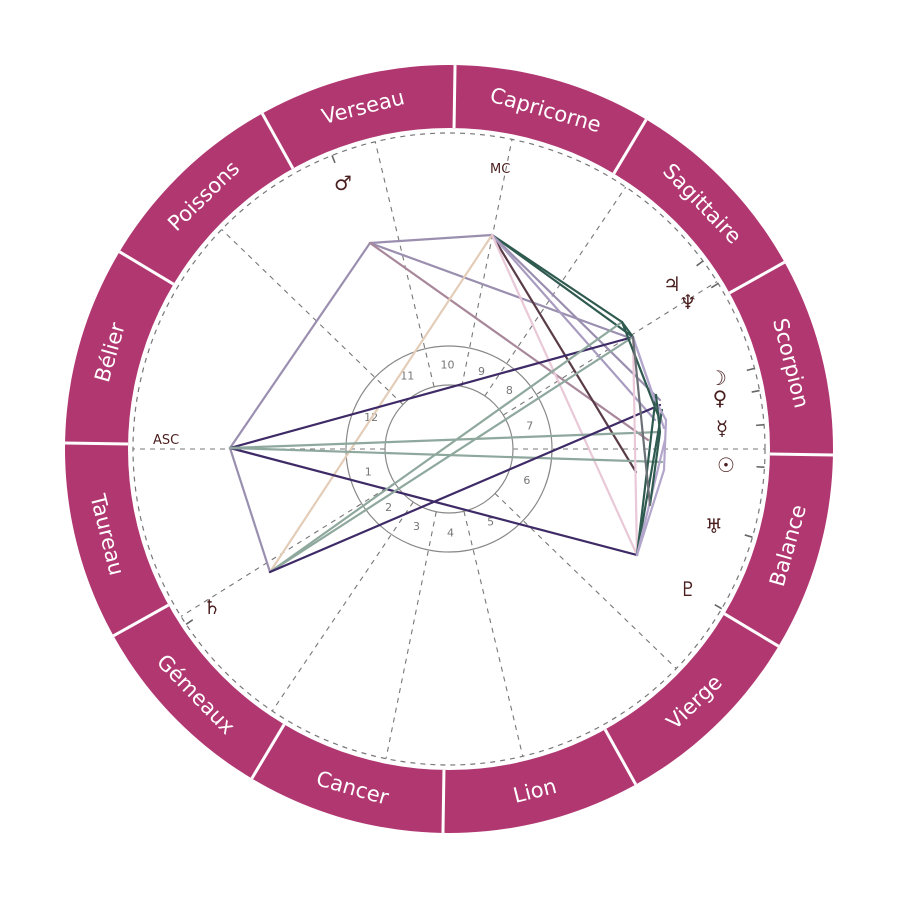 Image resolution: width=897 pixels, height=897 pixels. Describe the element at coordinates (481, 371) in the screenshot. I see `house-number-9: 9` at that location.